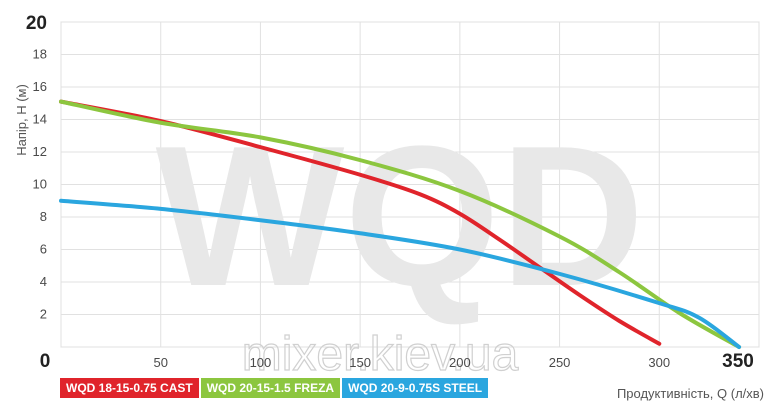 Image resolution: width=768 pixels, height=411 pixels. What do you see at coordinates (36, 23) in the screenshot?
I see `y-tick-label: 20` at bounding box center [36, 23].